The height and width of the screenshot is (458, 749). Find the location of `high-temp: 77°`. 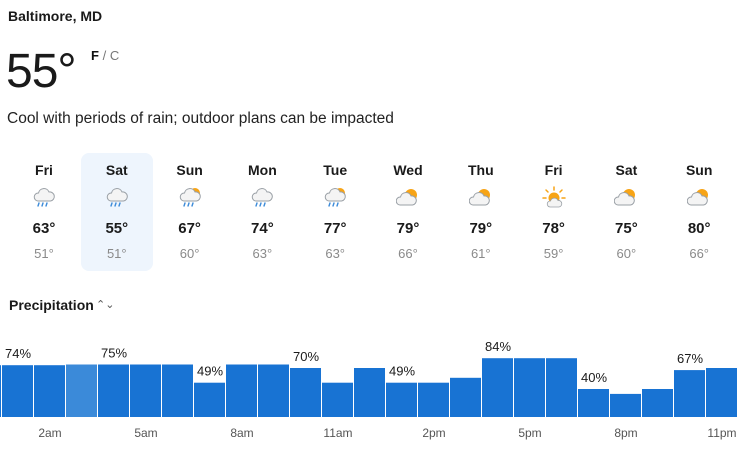

high-temp: 77° is located at coordinates (335, 228).